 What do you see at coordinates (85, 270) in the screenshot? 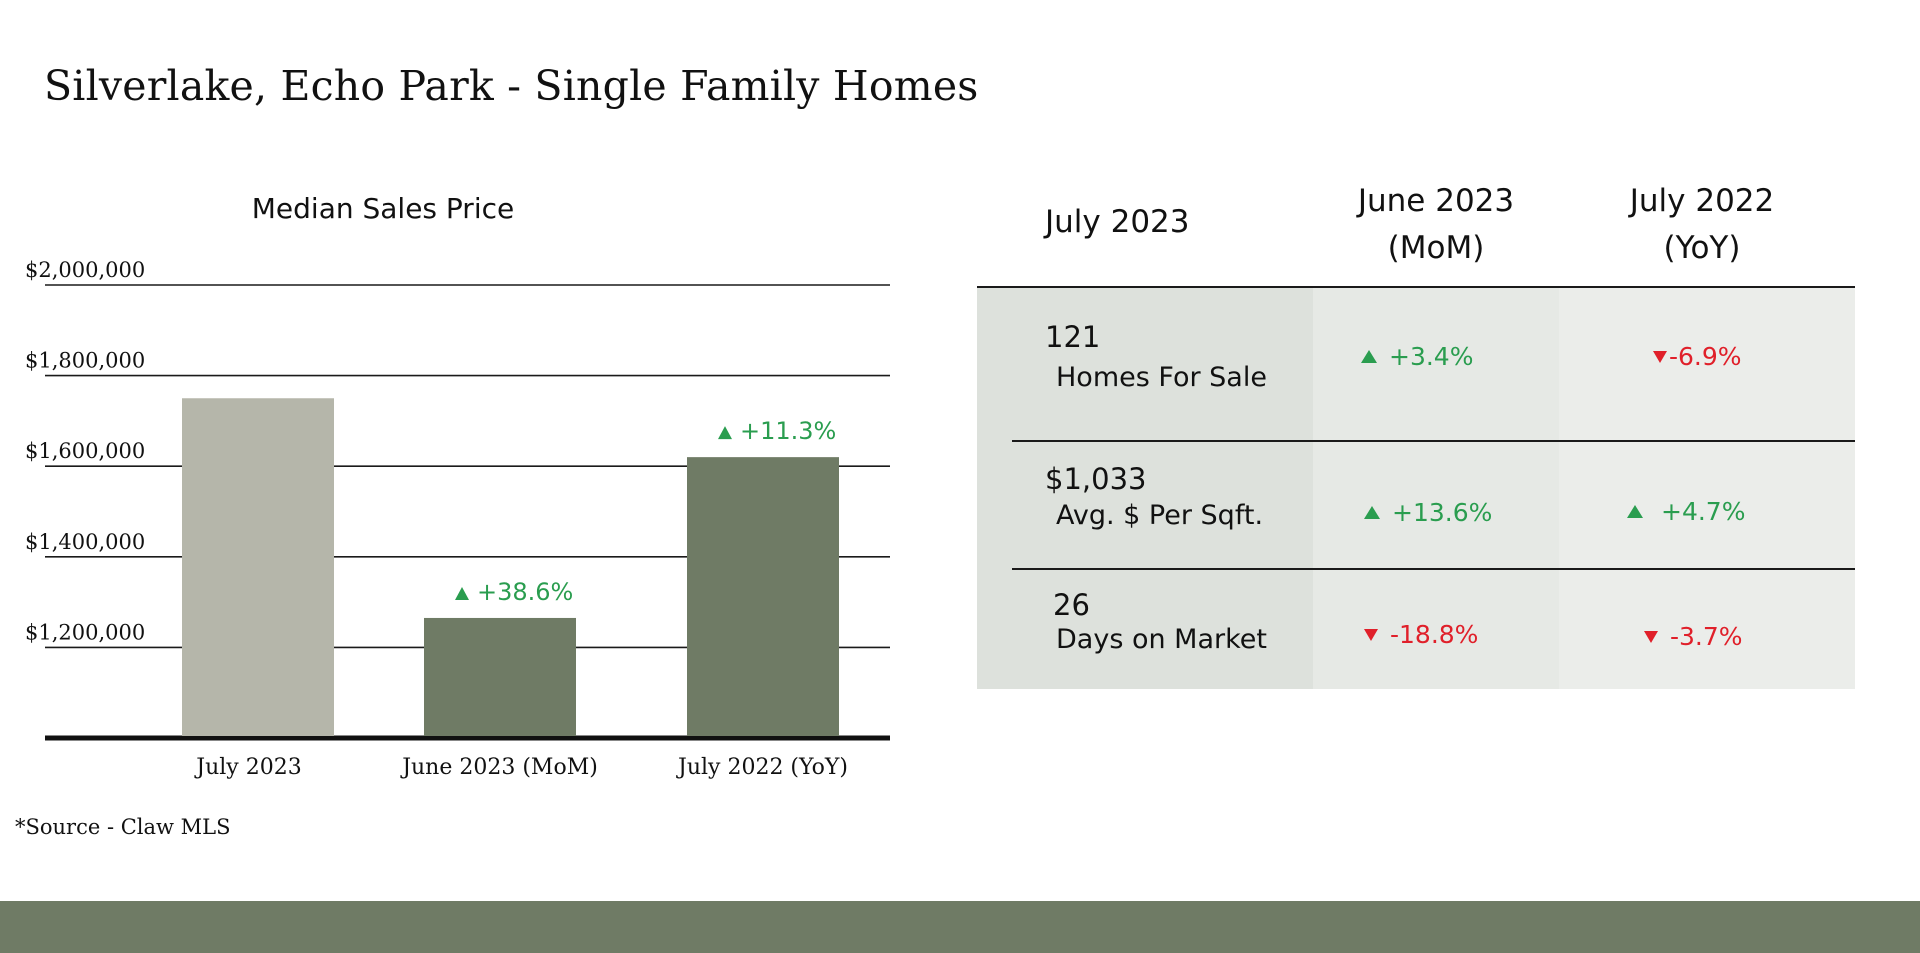
I see `y-tick-label: $2,000,000` at bounding box center [85, 270].